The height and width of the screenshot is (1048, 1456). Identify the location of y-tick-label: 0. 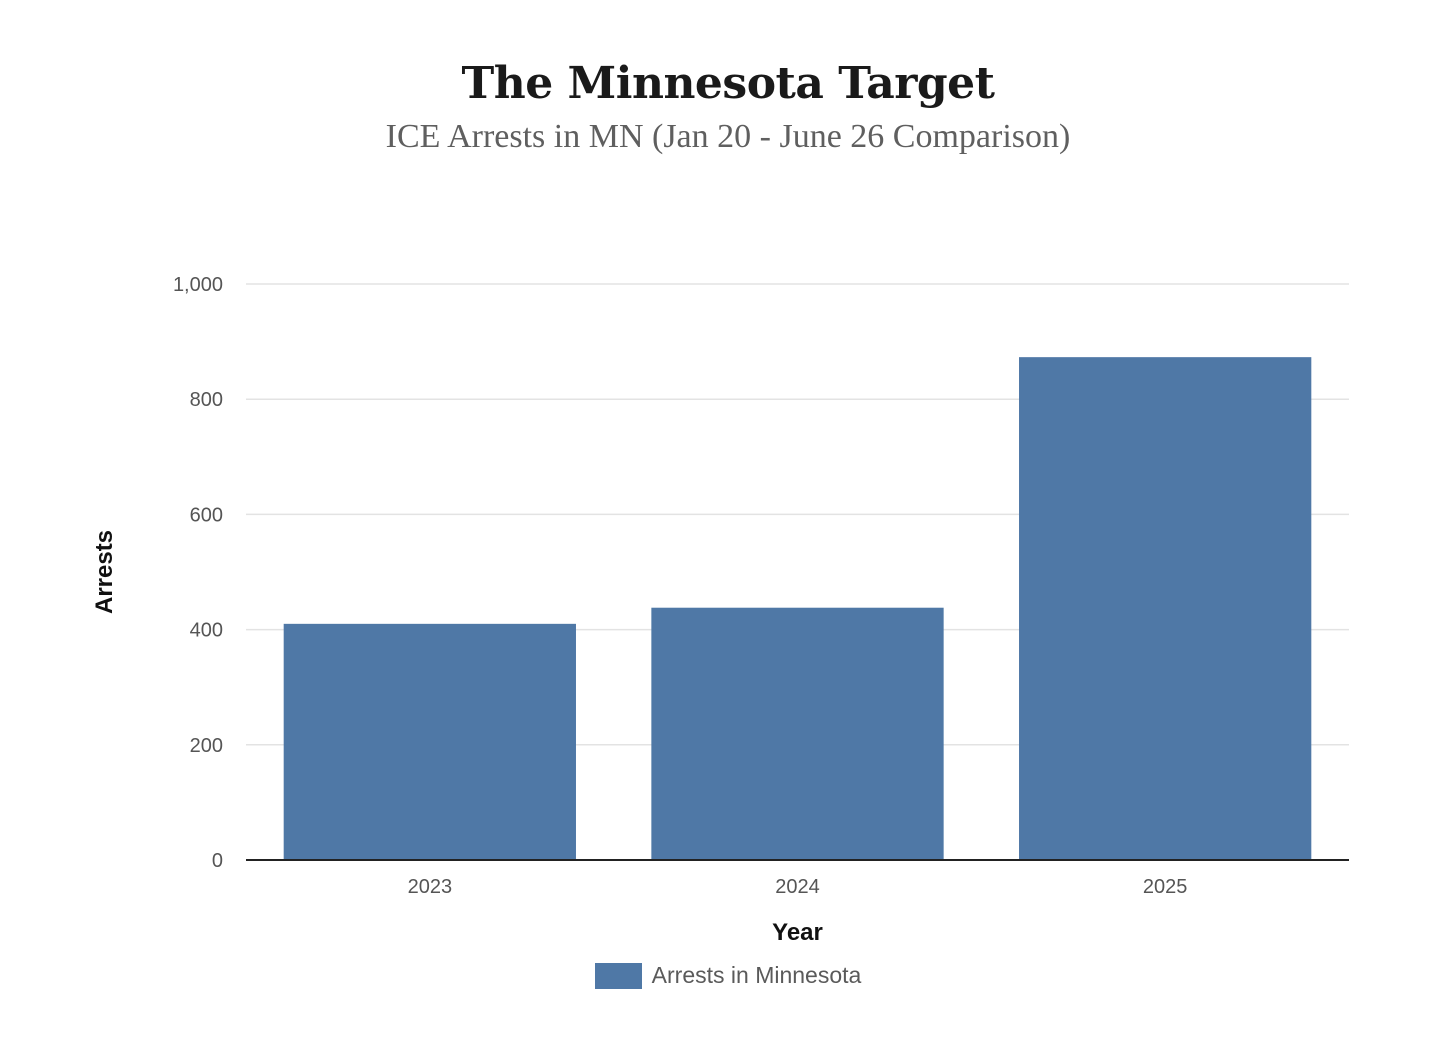
(217, 861).